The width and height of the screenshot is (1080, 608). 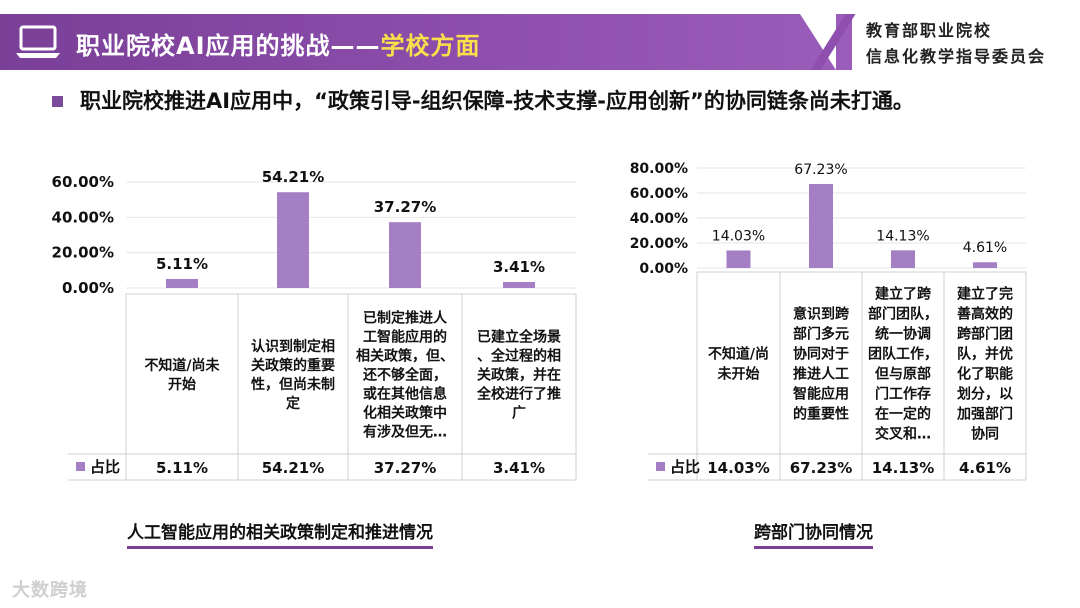 I want to click on page-title-highlight: 学校方面, so click(x=430, y=46).